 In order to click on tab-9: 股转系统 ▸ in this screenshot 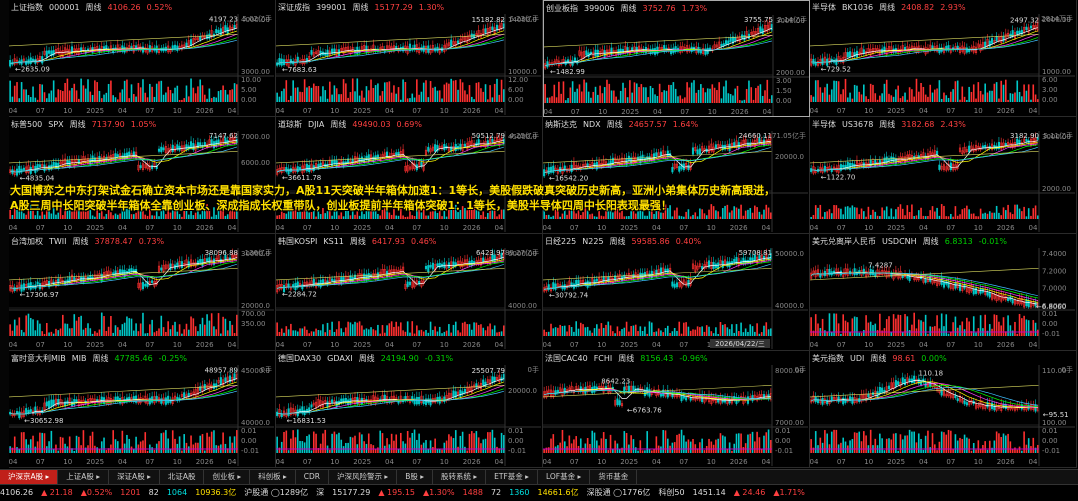, I will do `click(459, 477)`.